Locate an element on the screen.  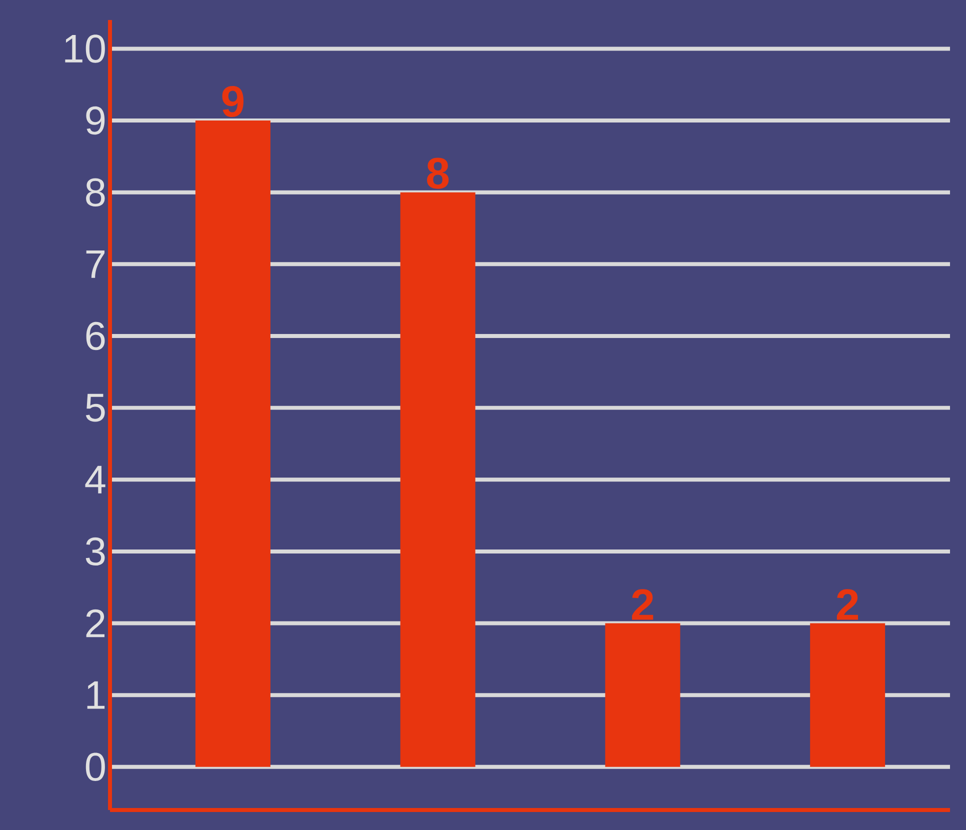
y-tick-label: 6 is located at coordinates (95, 336).